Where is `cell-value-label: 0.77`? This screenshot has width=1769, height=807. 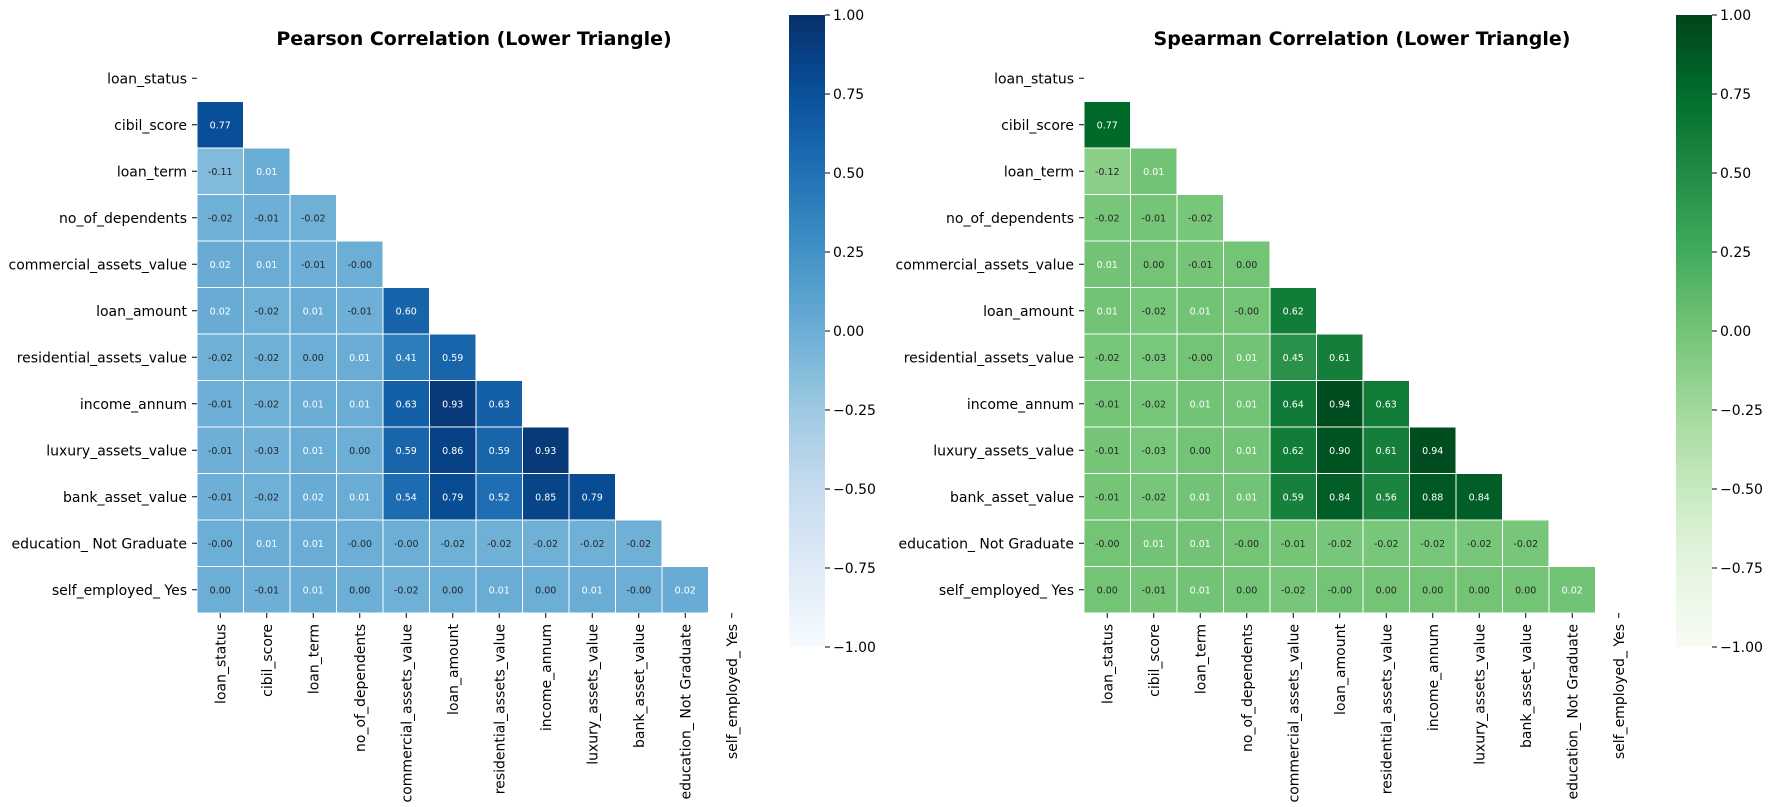
cell-value-label: 0.77 is located at coordinates (220, 125).